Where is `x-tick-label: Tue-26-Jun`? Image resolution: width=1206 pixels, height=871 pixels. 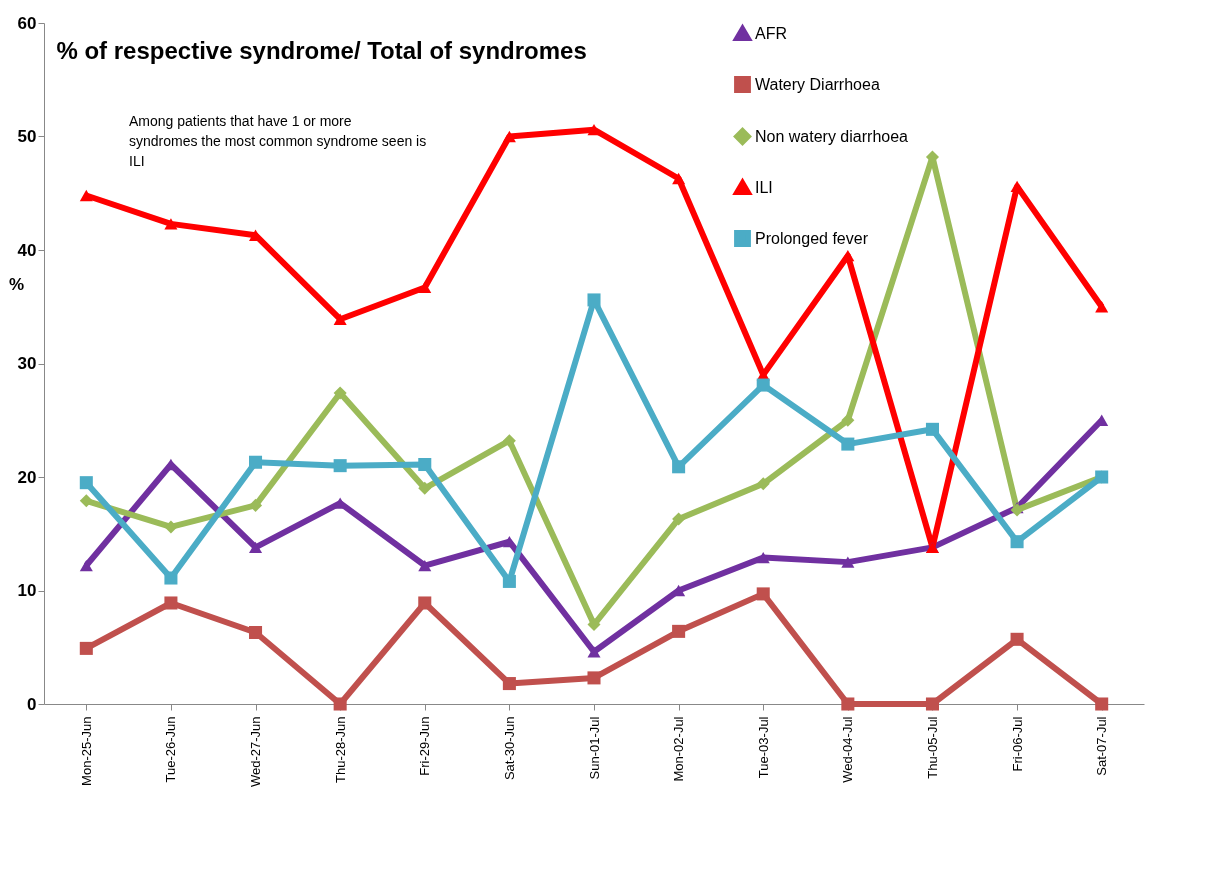
x-tick-label: Tue-26-Jun is located at coordinates (171, 749).